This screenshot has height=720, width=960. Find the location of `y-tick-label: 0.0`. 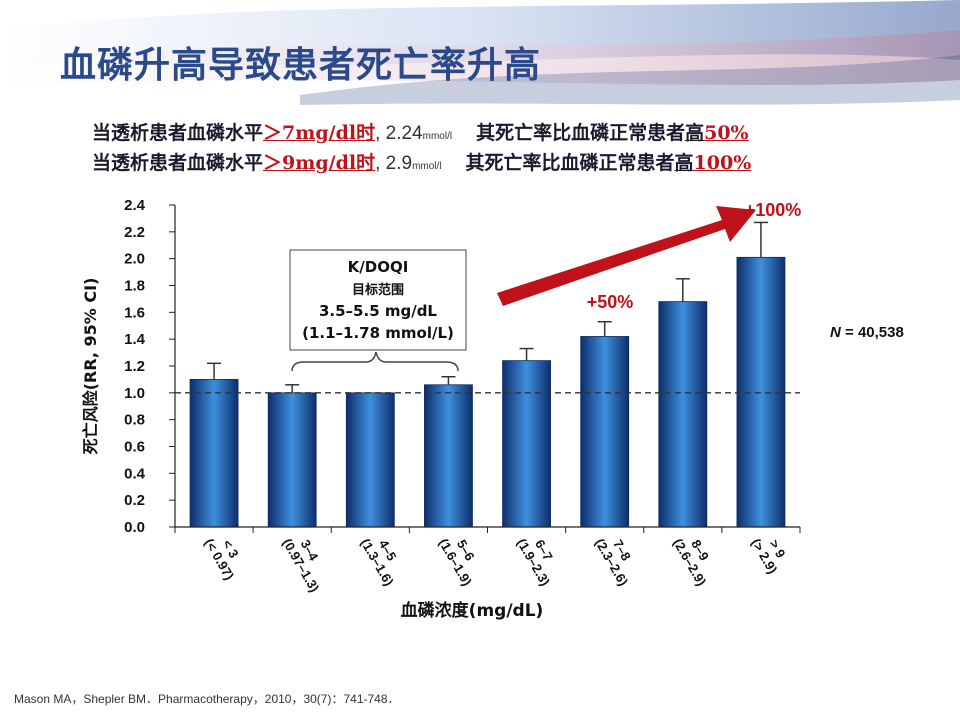

y-tick-label: 0.0 is located at coordinates (134, 527).